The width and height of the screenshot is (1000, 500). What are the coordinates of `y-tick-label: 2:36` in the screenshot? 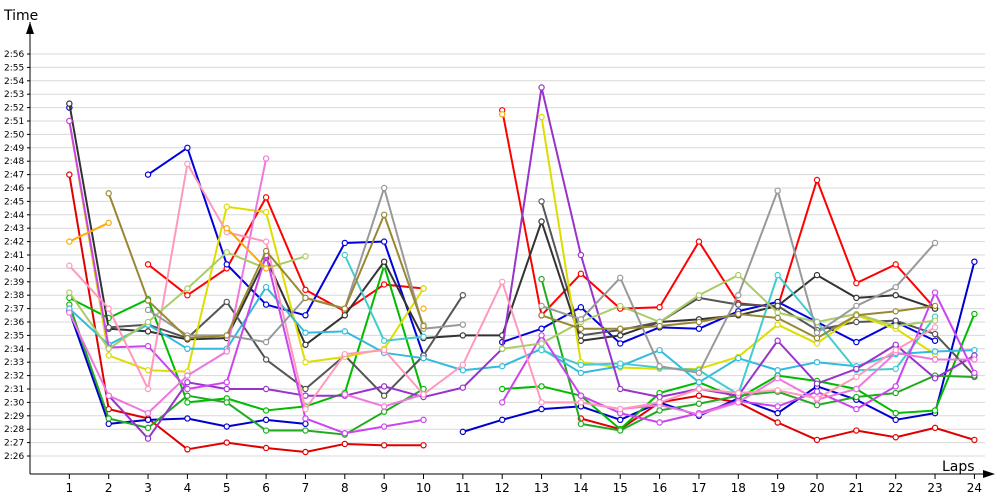 It's located at (14, 323).